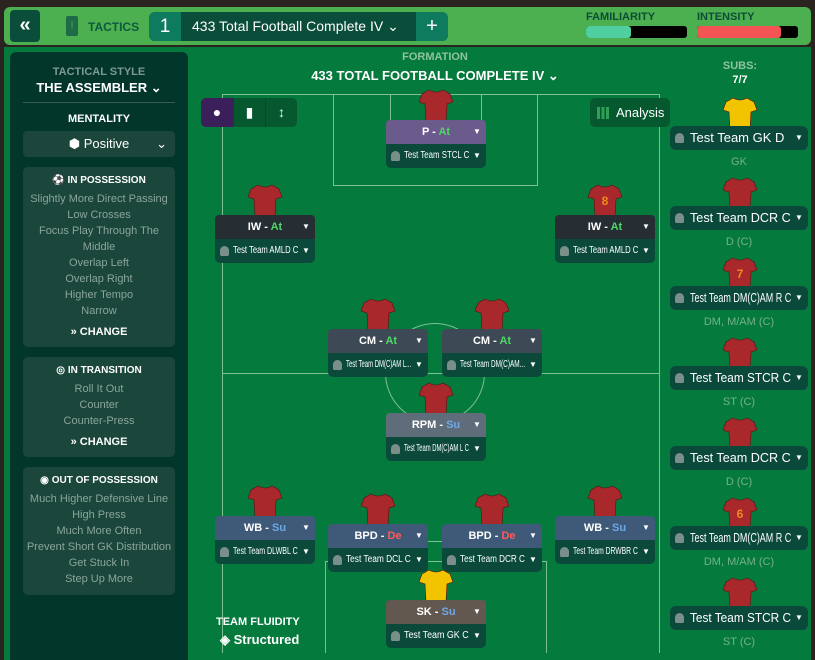 The height and width of the screenshot is (660, 815). What do you see at coordinates (98, 88) in the screenshot?
I see `tactical-style-dropdown: THE ASSEMBLER ⌄` at bounding box center [98, 88].